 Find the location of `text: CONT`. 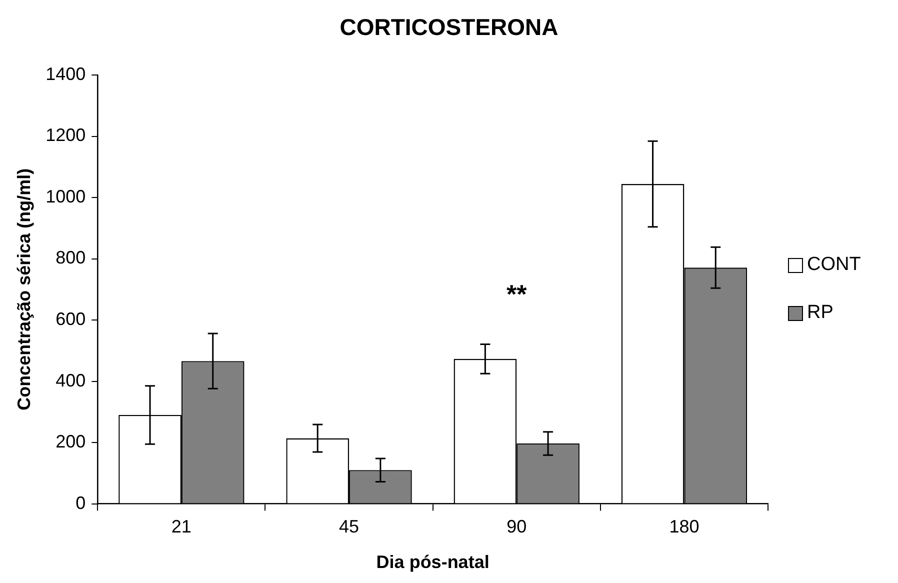

text: CONT is located at coordinates (834, 265).